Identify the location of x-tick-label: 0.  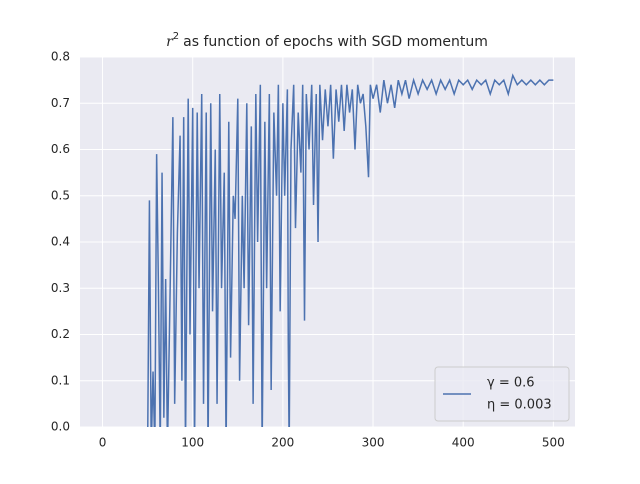
(103, 443).